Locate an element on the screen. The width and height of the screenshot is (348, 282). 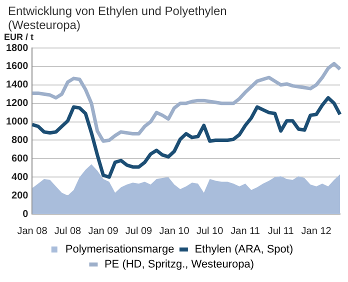
y-tick-label: 400 is located at coordinates (20, 177).